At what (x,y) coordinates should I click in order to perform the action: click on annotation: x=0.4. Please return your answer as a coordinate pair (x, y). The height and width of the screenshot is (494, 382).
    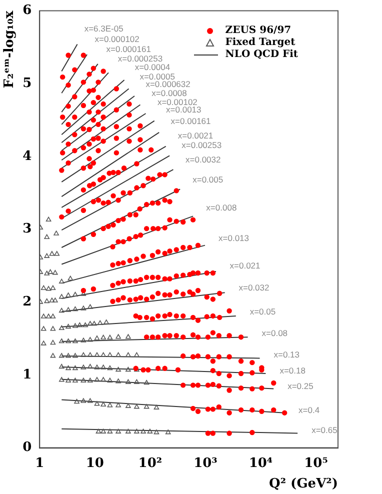
    Looking at the image, I should click on (309, 410).